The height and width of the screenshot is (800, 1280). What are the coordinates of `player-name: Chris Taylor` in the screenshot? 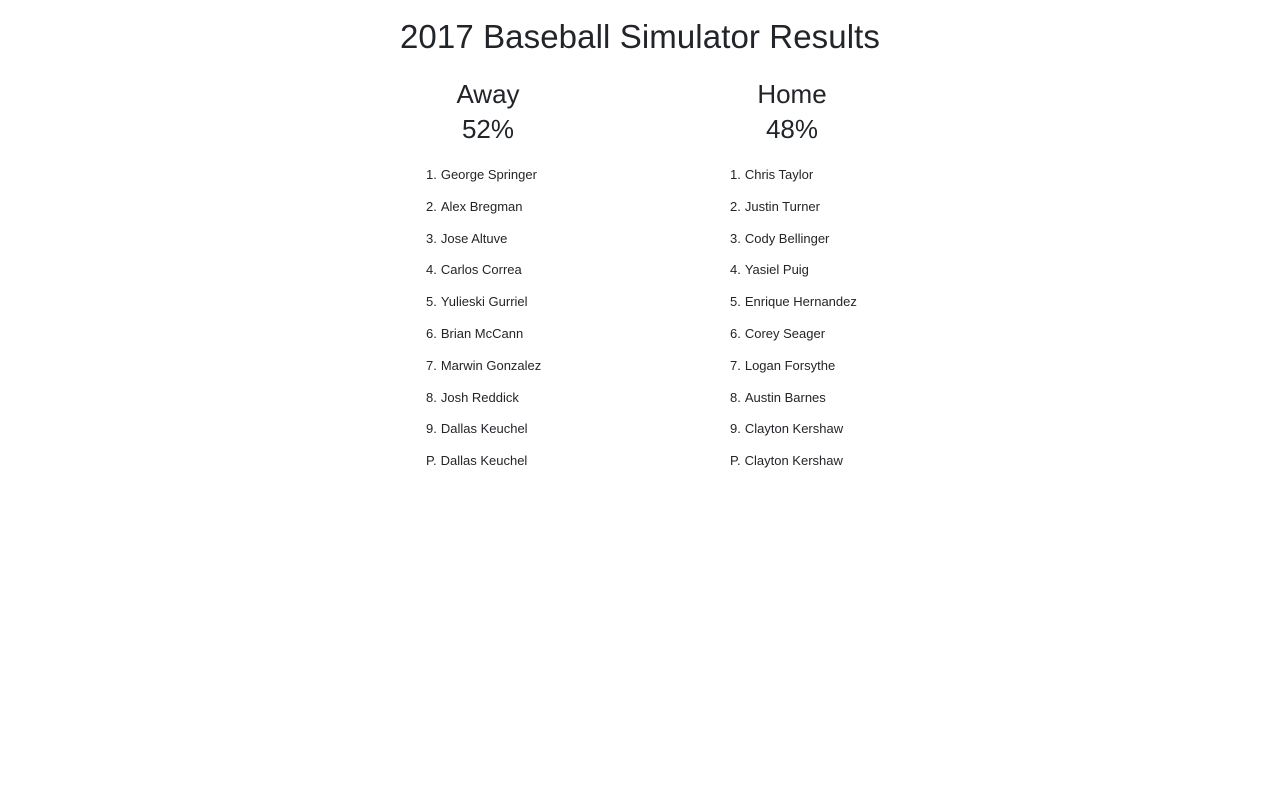 It's located at (779, 174).